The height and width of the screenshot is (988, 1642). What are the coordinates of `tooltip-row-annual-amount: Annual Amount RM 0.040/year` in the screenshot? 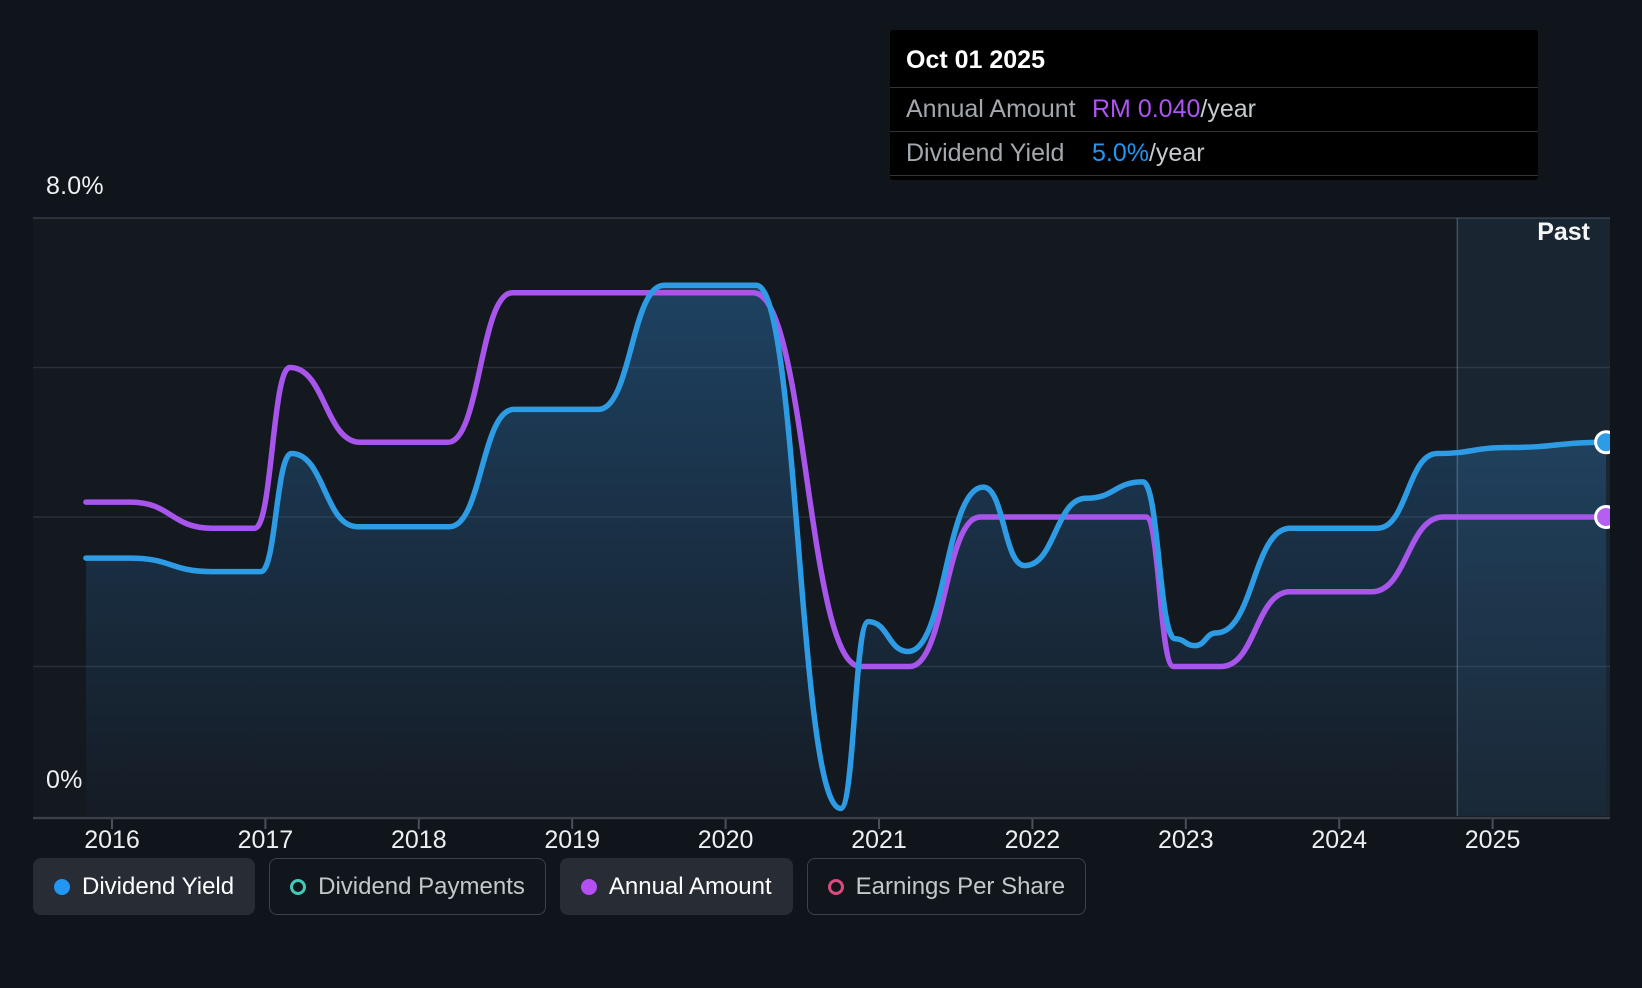 It's located at (1214, 110).